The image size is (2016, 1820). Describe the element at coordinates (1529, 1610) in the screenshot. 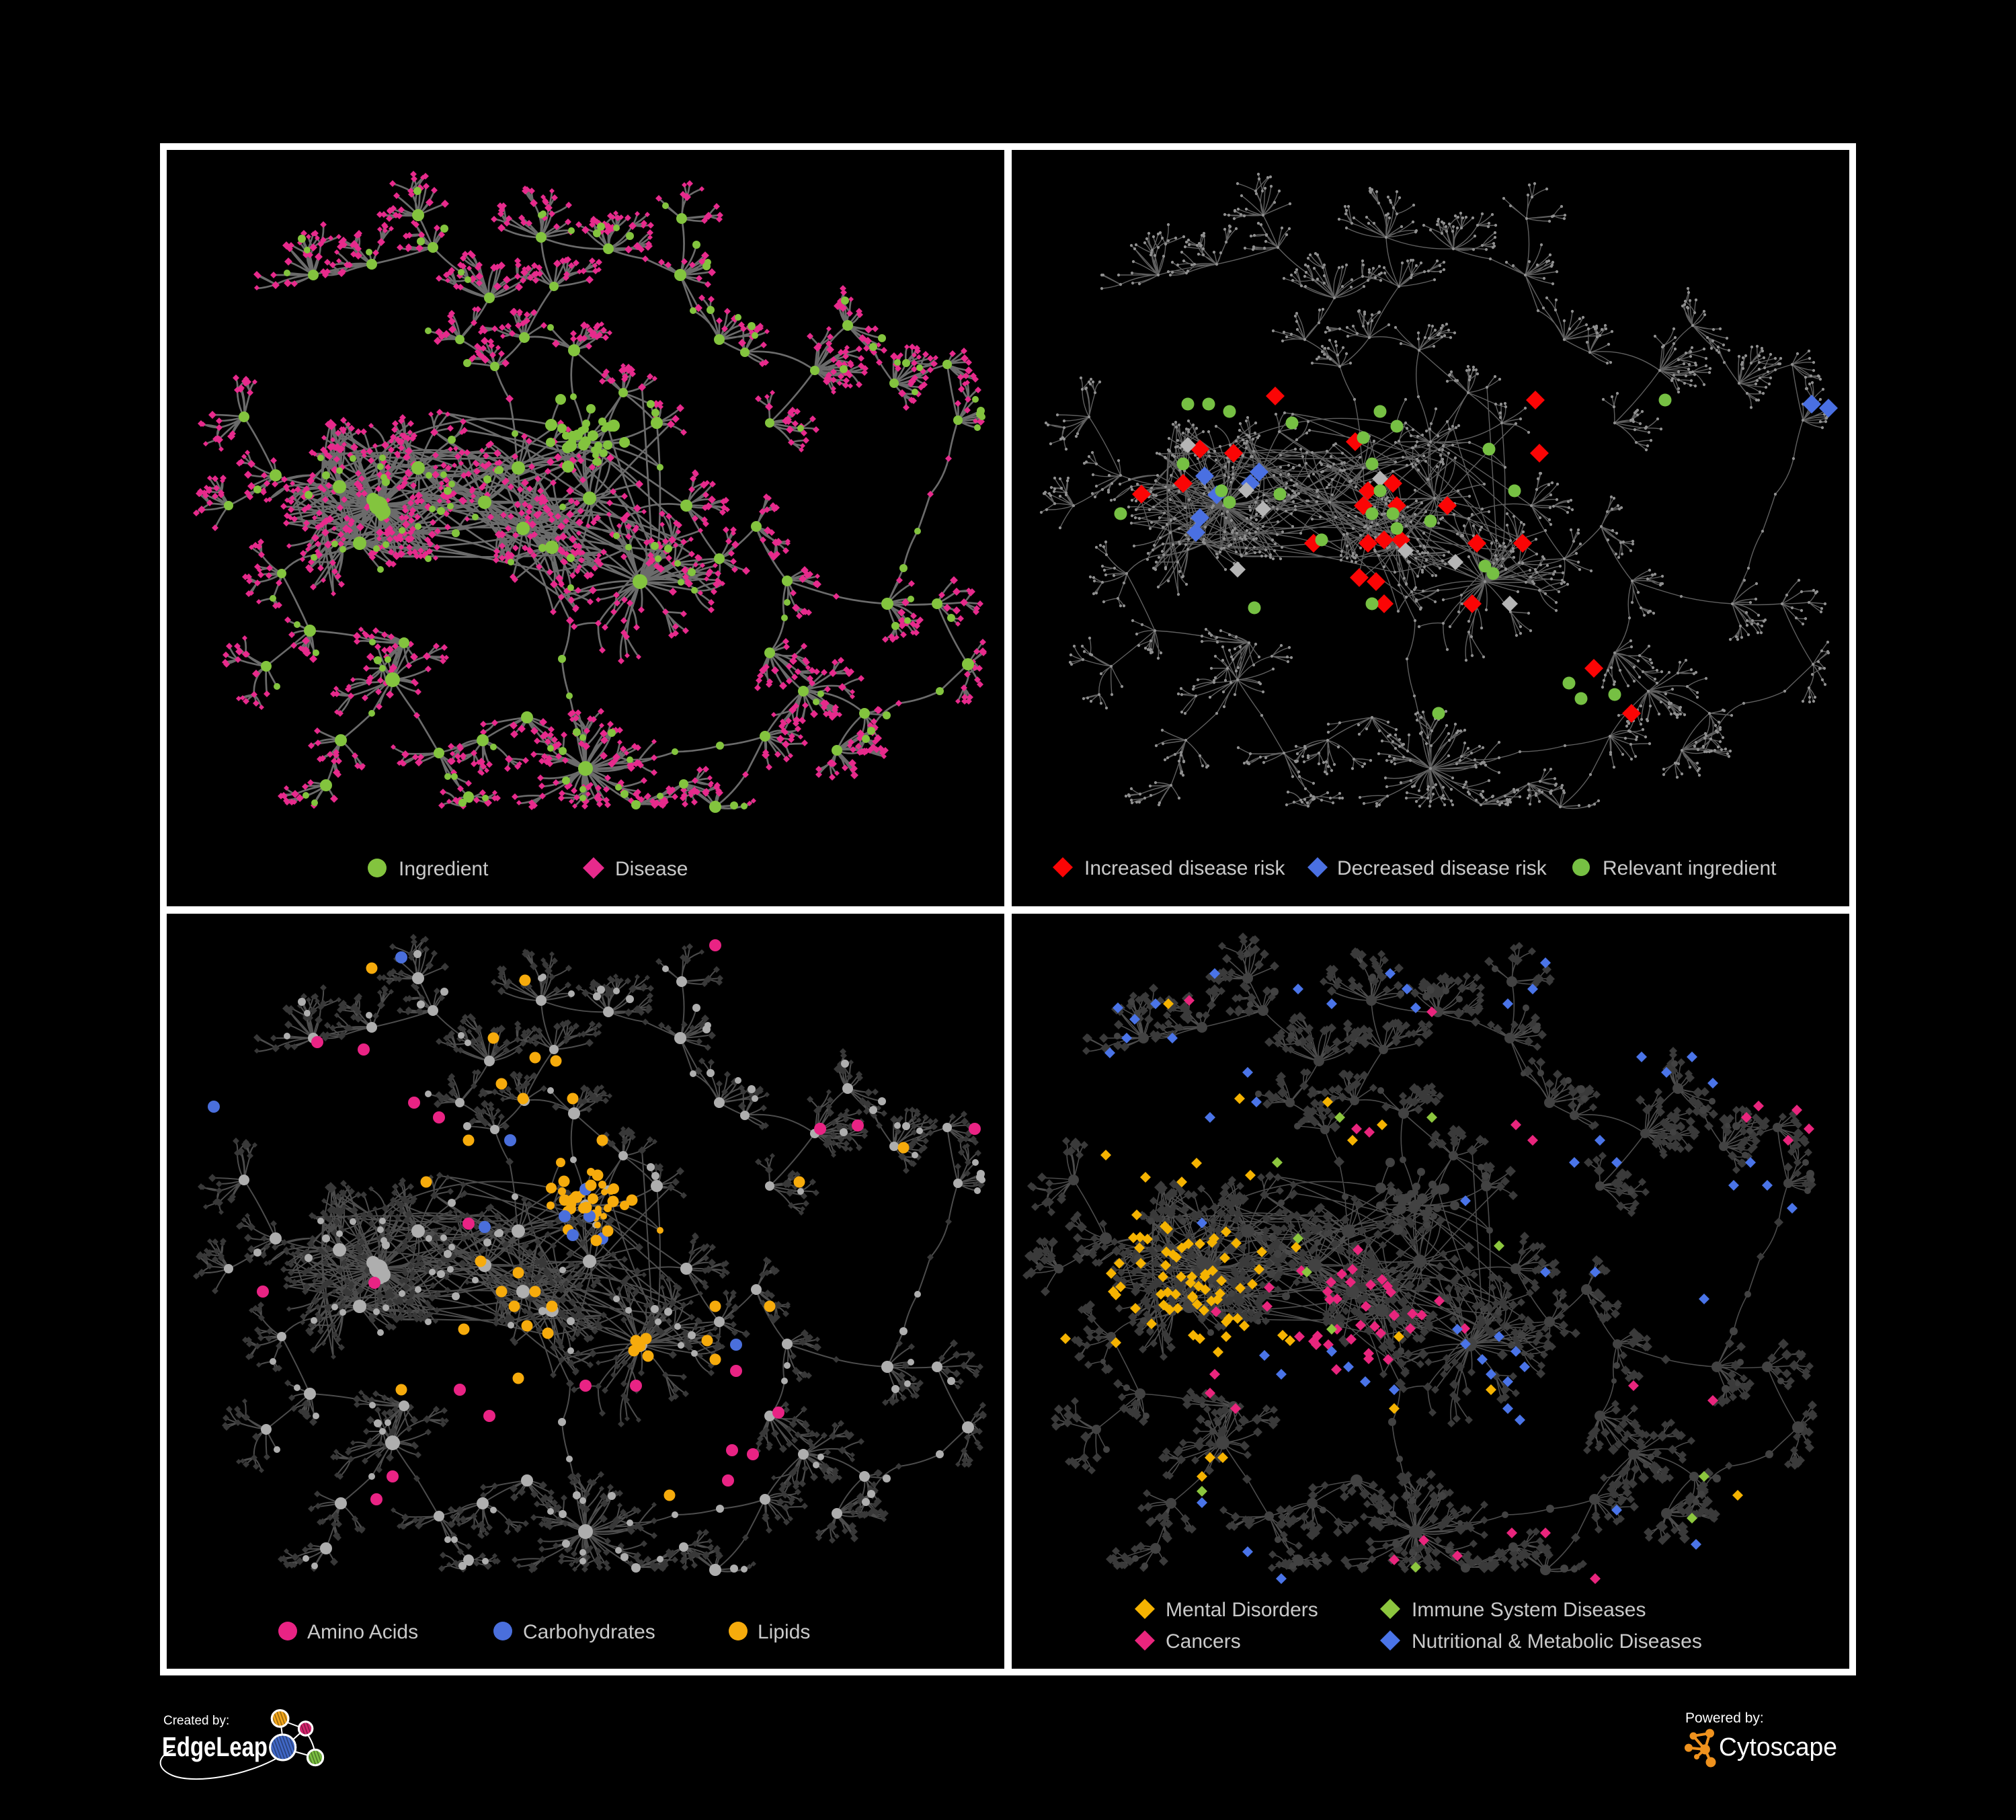

I see `svg-text: Immune System Diseases` at that location.